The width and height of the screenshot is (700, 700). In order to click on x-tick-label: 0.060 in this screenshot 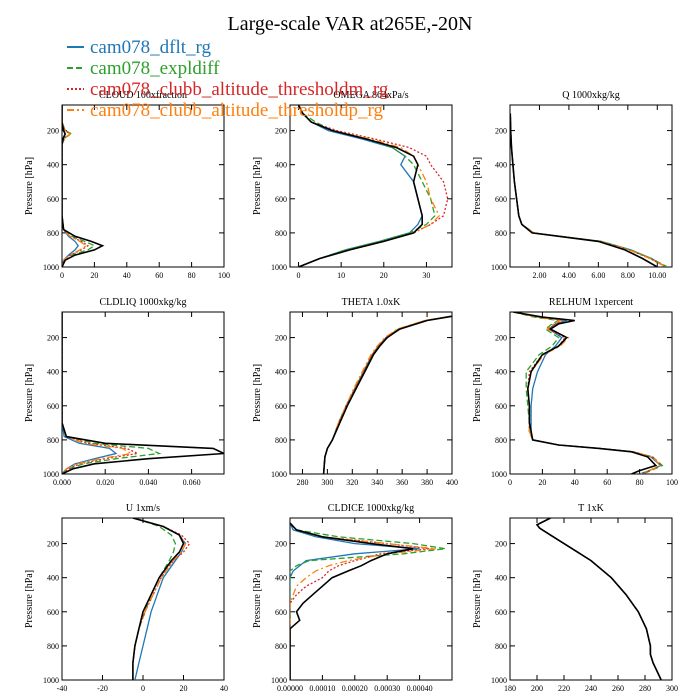, I will do `click(192, 482)`.